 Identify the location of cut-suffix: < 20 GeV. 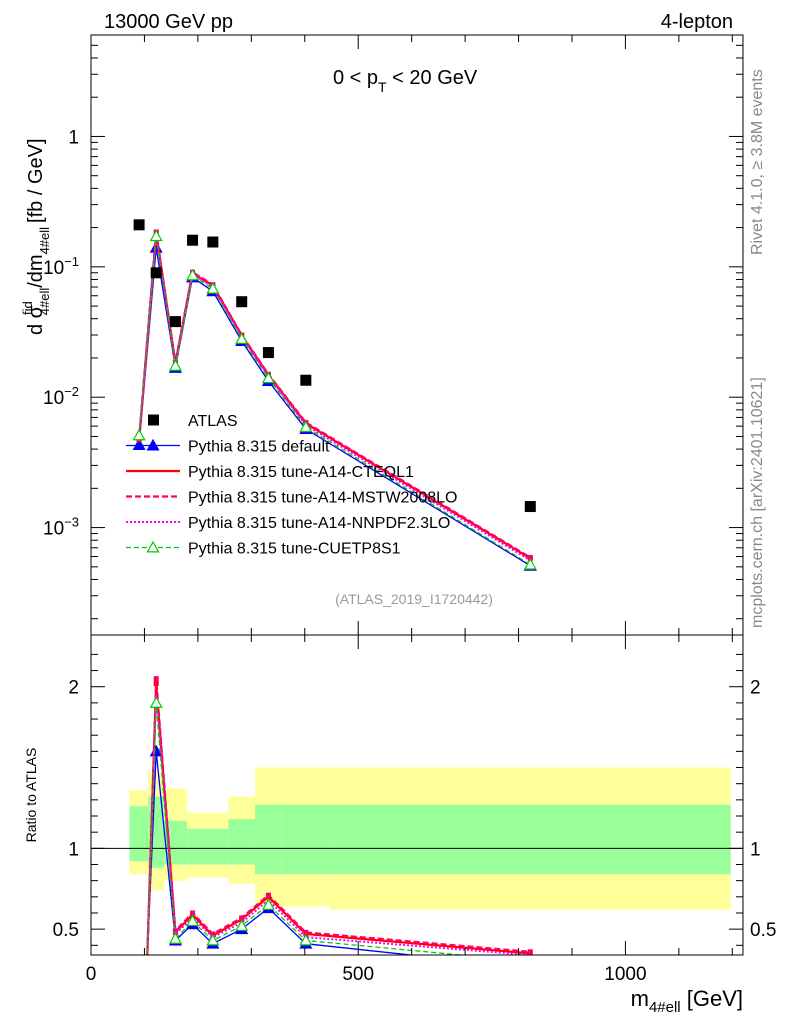
(432, 78).